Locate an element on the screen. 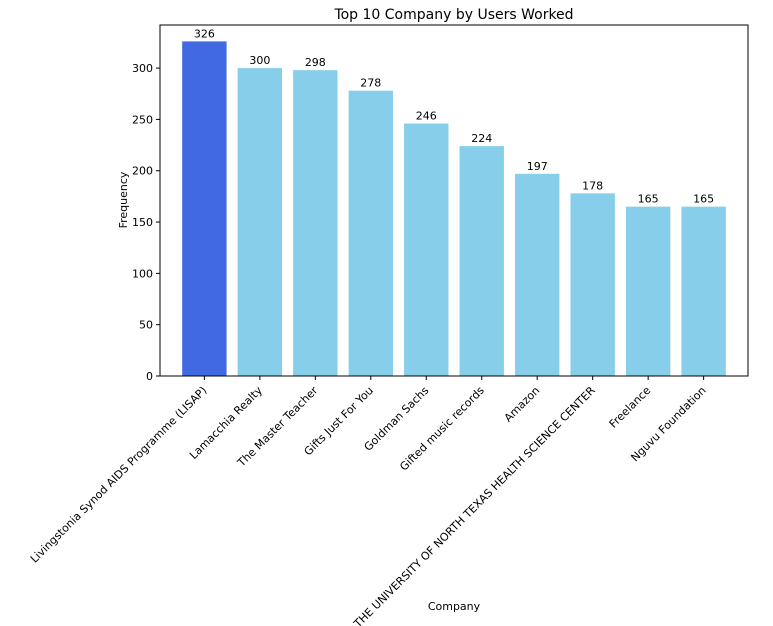  data-label: 298 is located at coordinates (315, 62).